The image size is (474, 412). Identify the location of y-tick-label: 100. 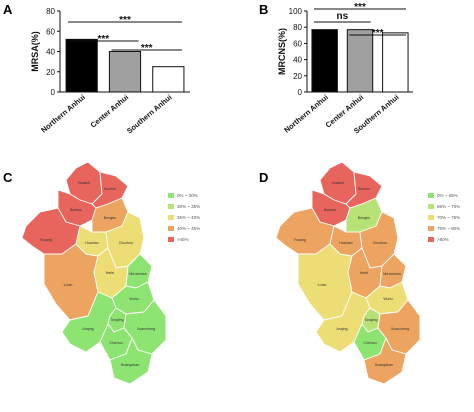
(296, 11).